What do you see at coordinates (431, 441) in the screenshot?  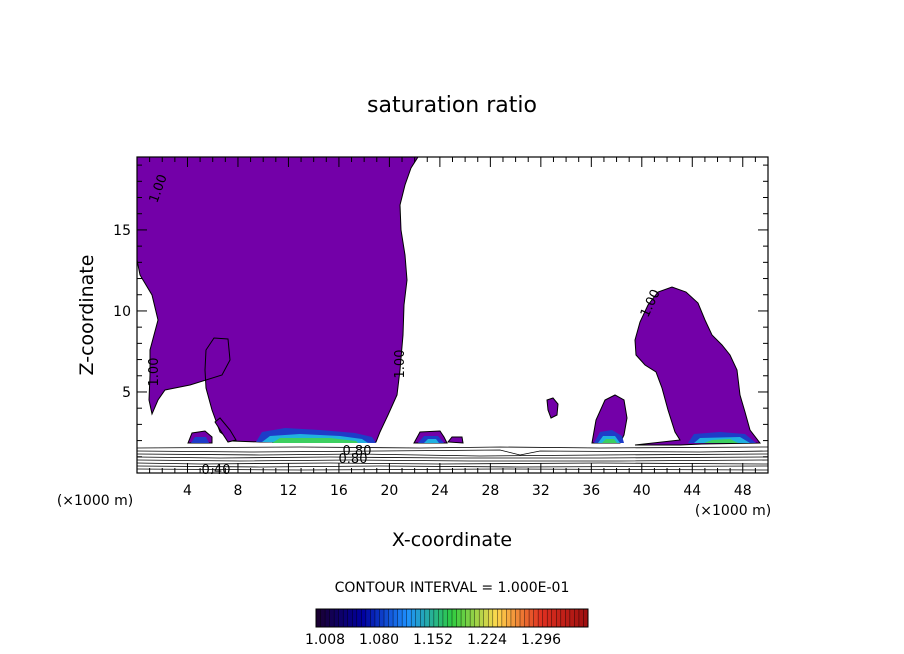 I see `patch-23-cyan` at bounding box center [431, 441].